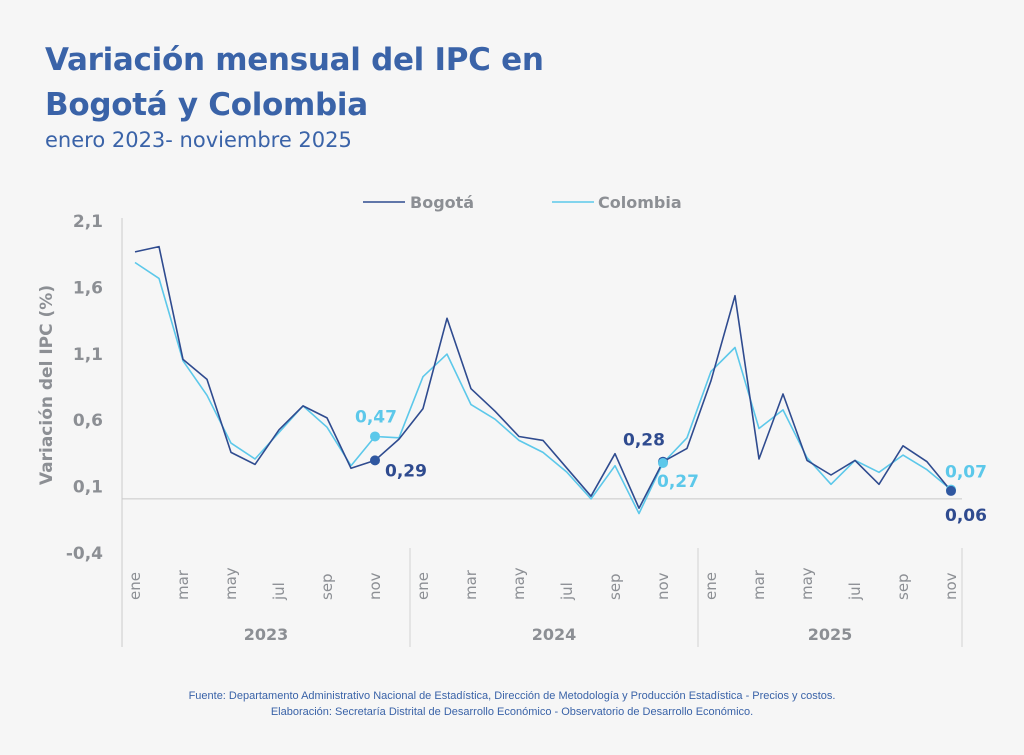 The width and height of the screenshot is (1024, 755). What do you see at coordinates (47, 385) in the screenshot?
I see `y-axis-label: Variación del IPC (%)` at bounding box center [47, 385].